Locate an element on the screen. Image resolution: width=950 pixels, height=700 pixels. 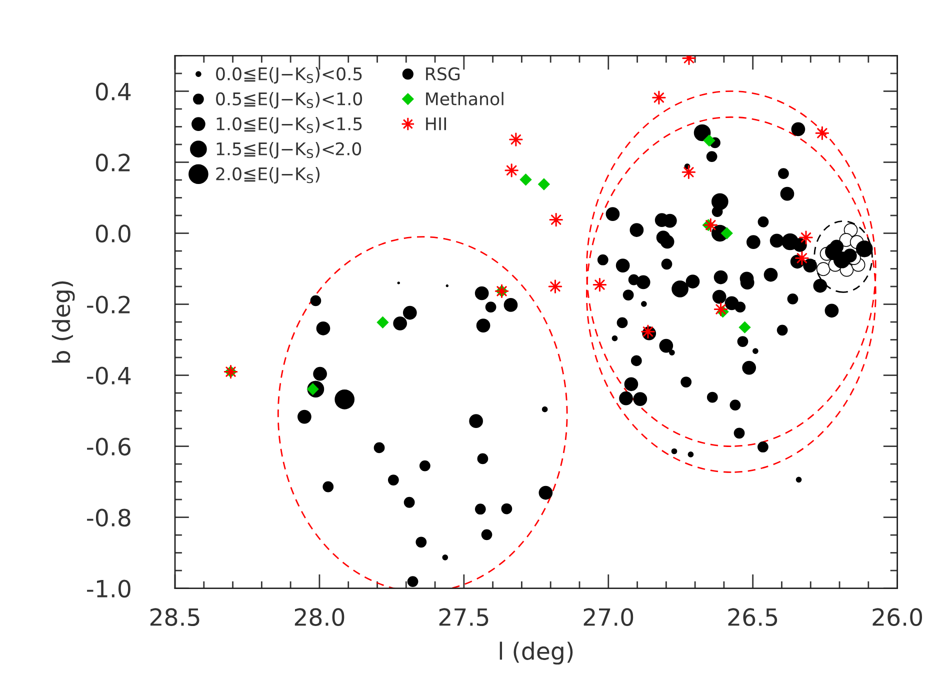
legend-label: 1.5≦E(J−K$_{S}$)<2.0 is located at coordinates (289, 150).